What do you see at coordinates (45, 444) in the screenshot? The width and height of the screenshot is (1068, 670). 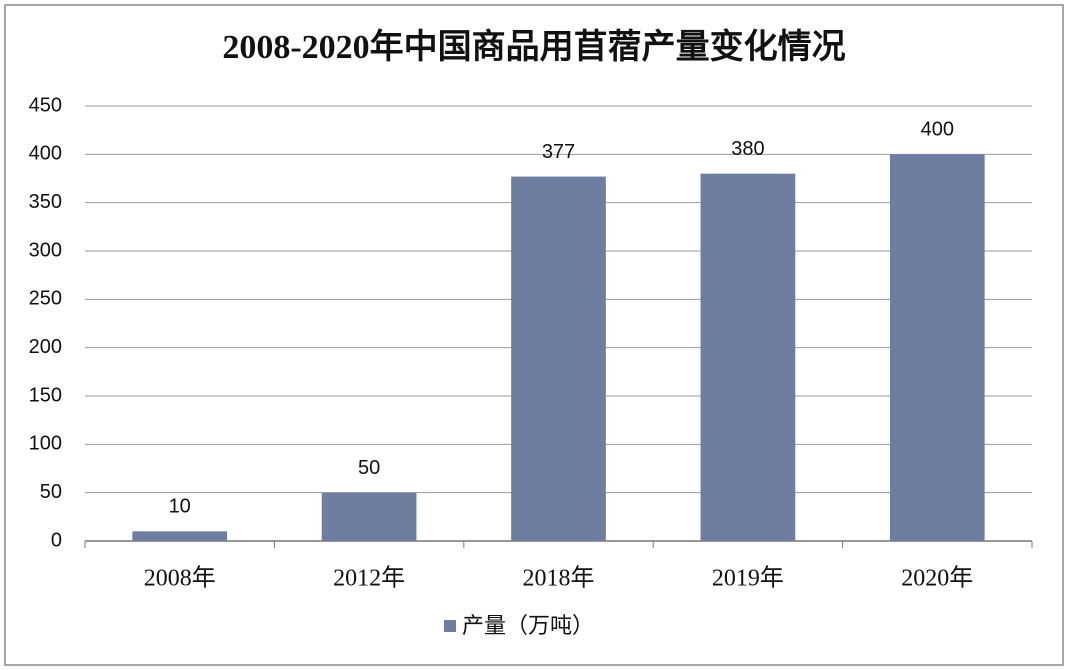 I see `y-tick-label: 100` at bounding box center [45, 444].